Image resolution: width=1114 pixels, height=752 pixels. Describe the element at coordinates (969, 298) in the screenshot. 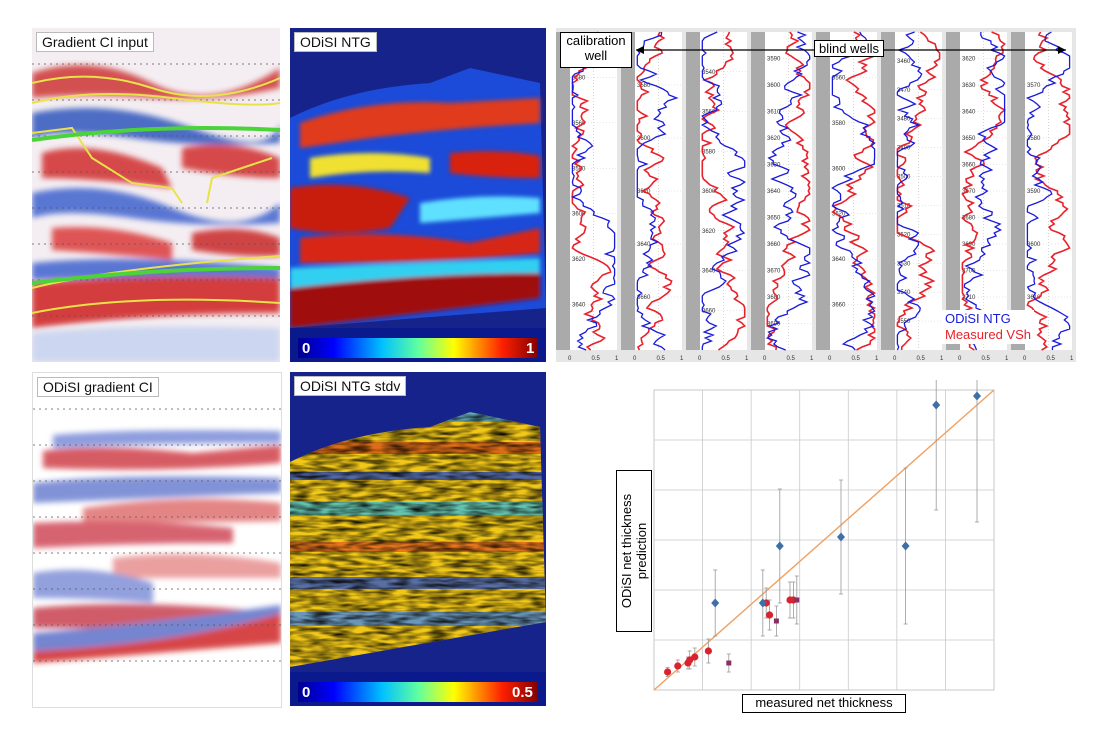

I see `depth-tick-label: 3710` at that location.